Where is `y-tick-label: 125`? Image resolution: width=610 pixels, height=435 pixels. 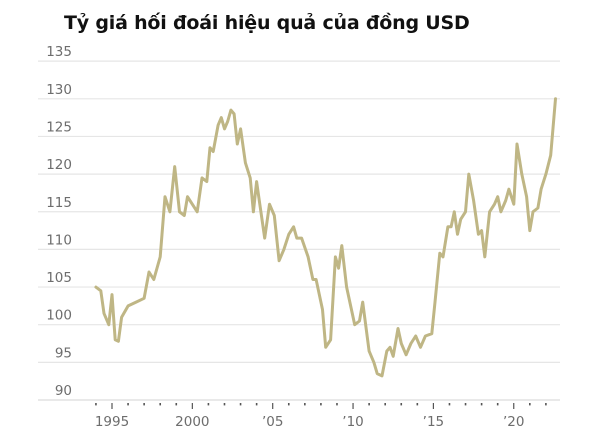
y-tick-label: 125 is located at coordinates (59, 127).